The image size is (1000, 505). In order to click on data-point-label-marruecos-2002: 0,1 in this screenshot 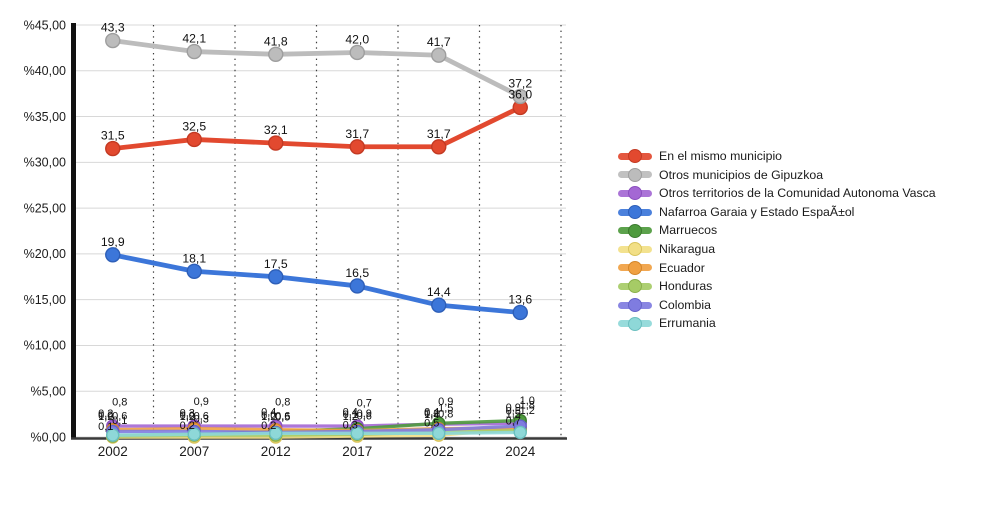, I will do `click(119, 421)`.